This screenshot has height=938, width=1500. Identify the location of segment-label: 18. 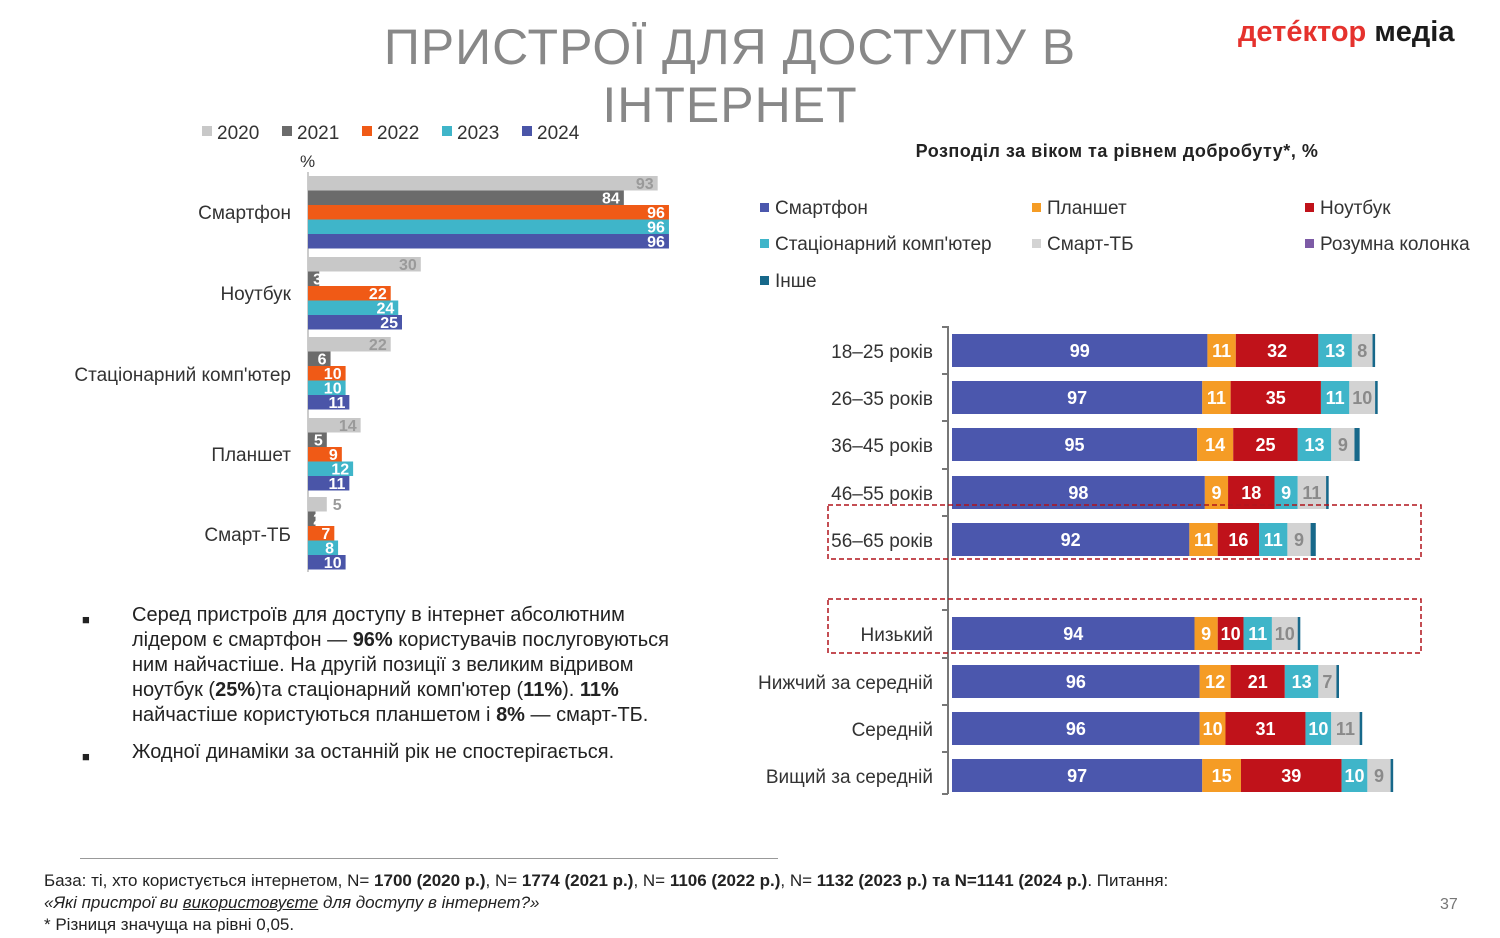
(1251, 493).